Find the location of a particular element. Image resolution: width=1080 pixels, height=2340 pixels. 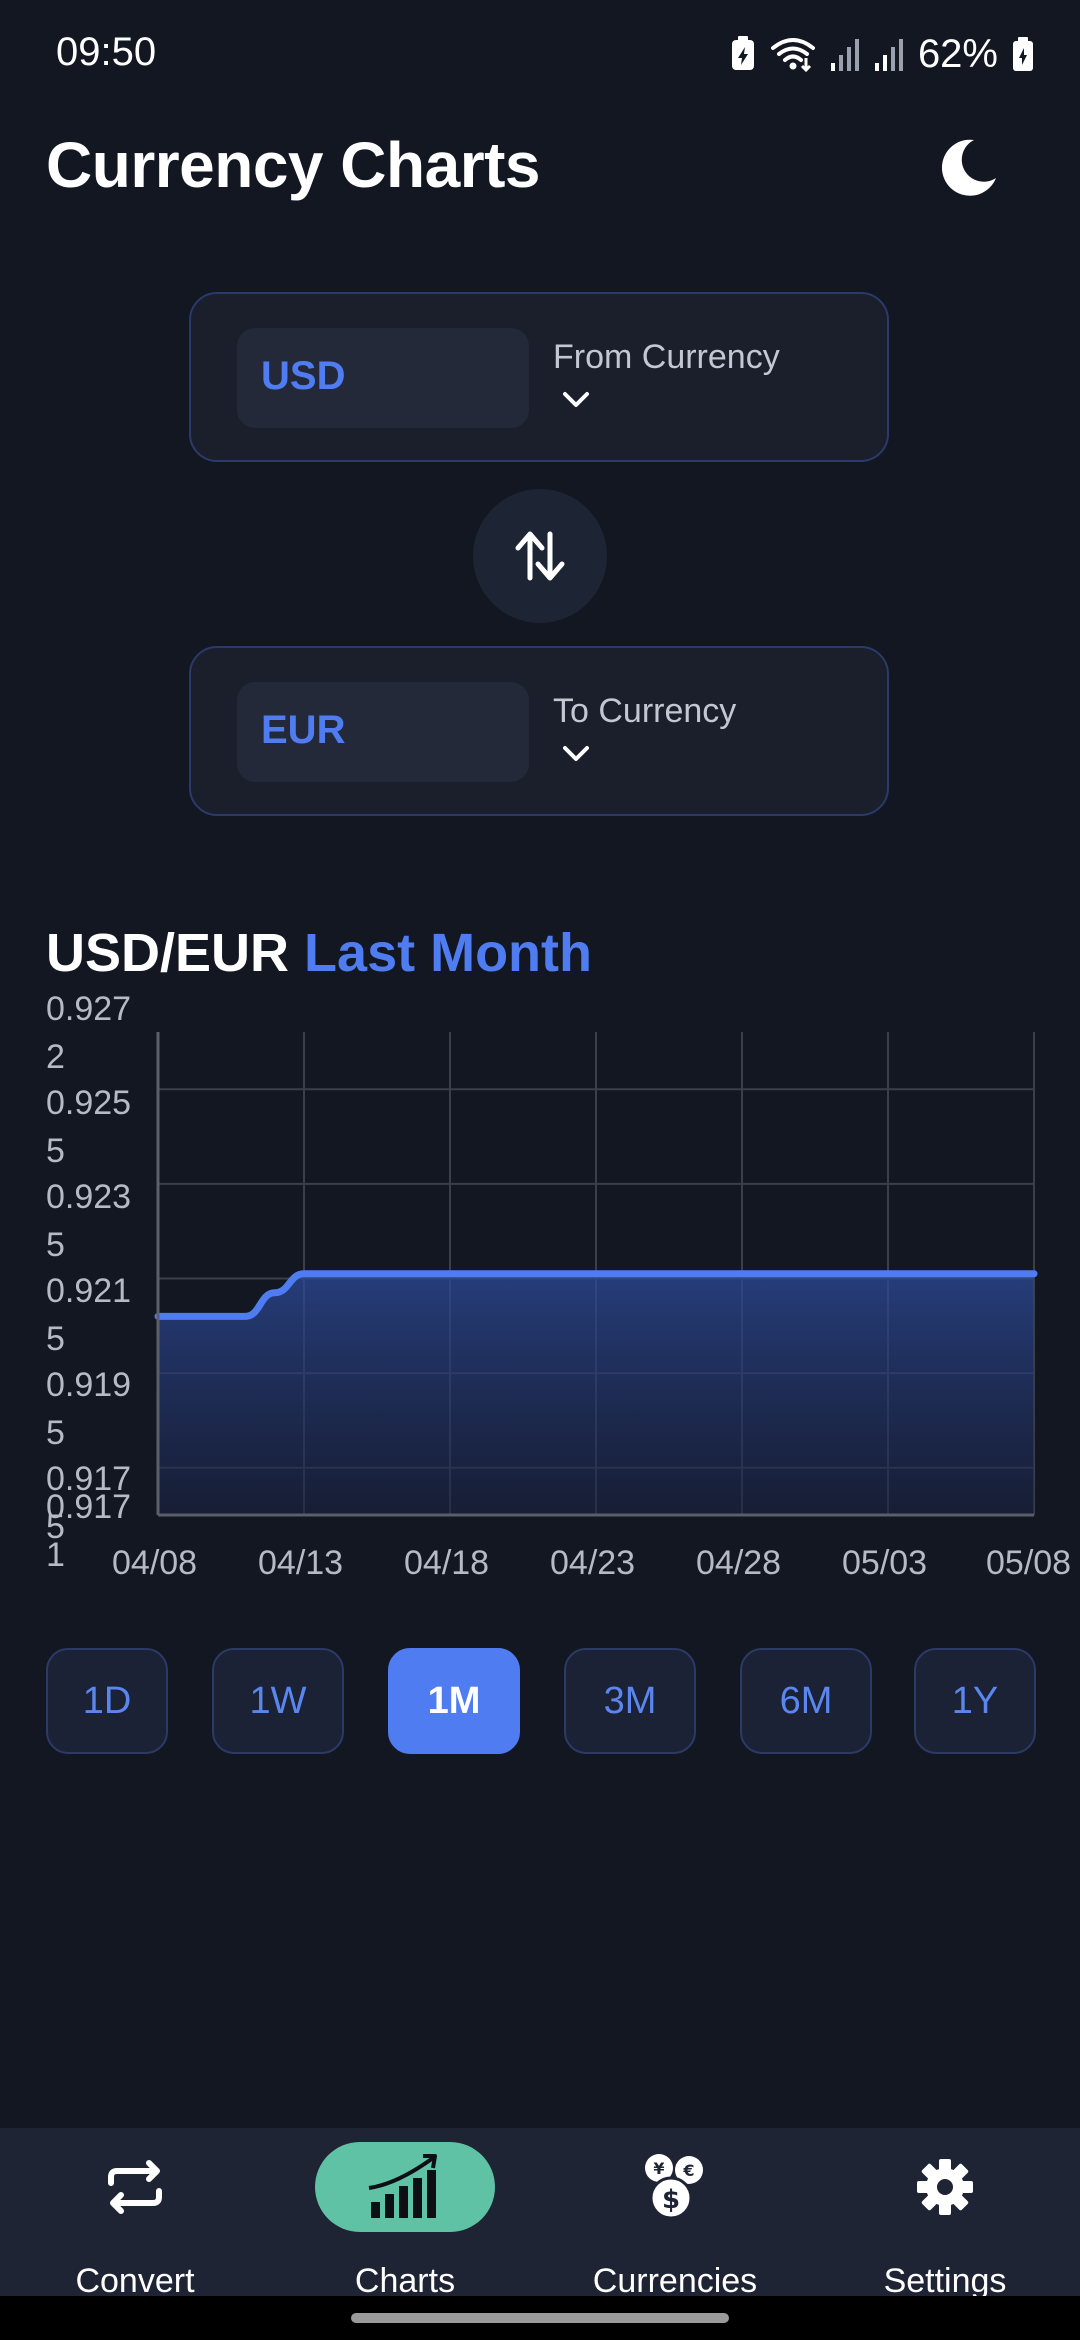

currency-coins-icon: ¥ € $ is located at coordinates (674, 2187).